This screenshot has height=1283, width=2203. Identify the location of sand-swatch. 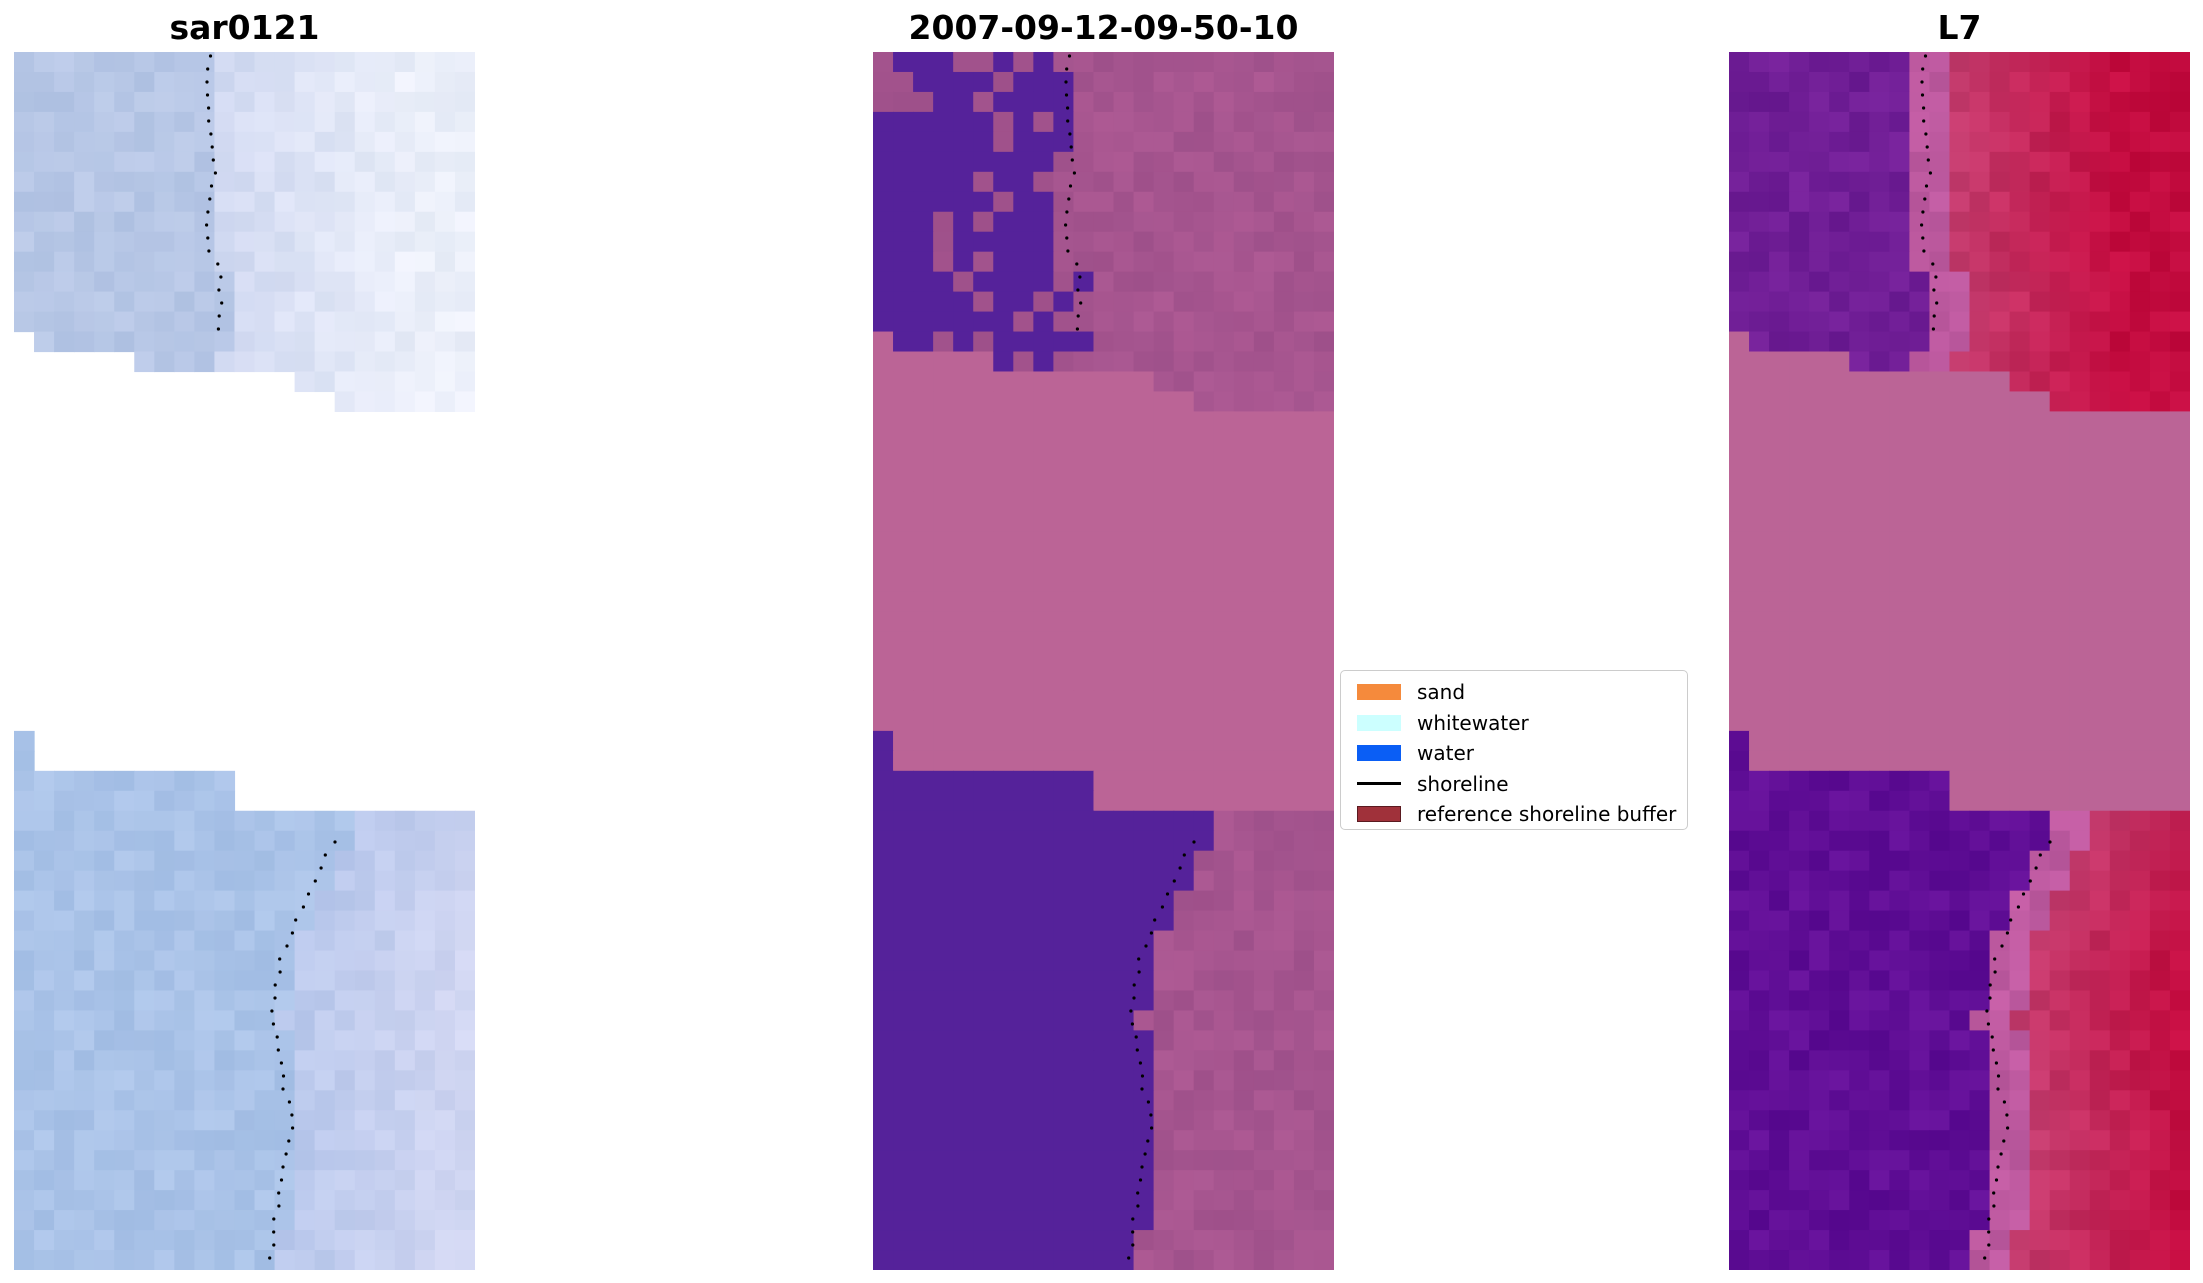
(1379, 692).